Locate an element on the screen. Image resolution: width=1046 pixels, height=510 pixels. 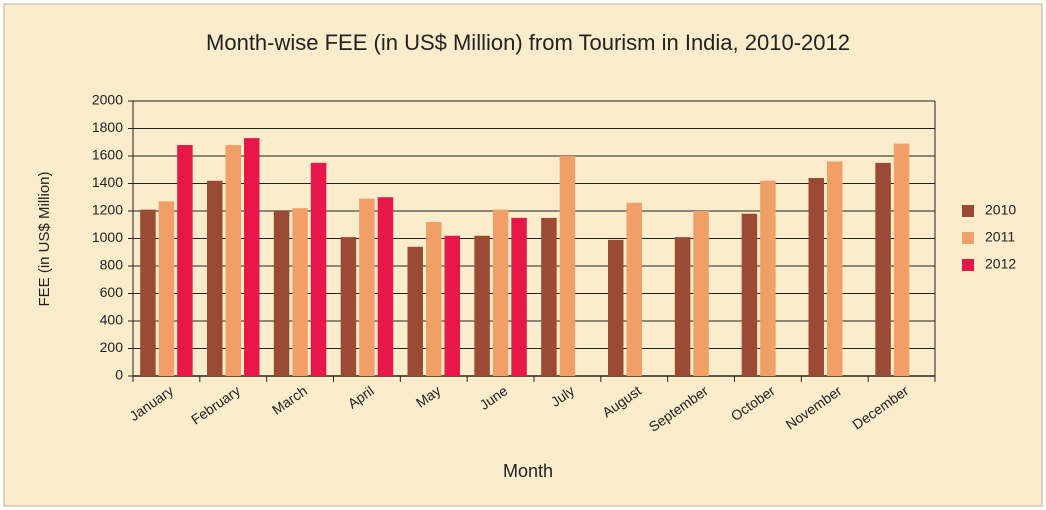
y-tick-label: 1400 is located at coordinates (107, 182).